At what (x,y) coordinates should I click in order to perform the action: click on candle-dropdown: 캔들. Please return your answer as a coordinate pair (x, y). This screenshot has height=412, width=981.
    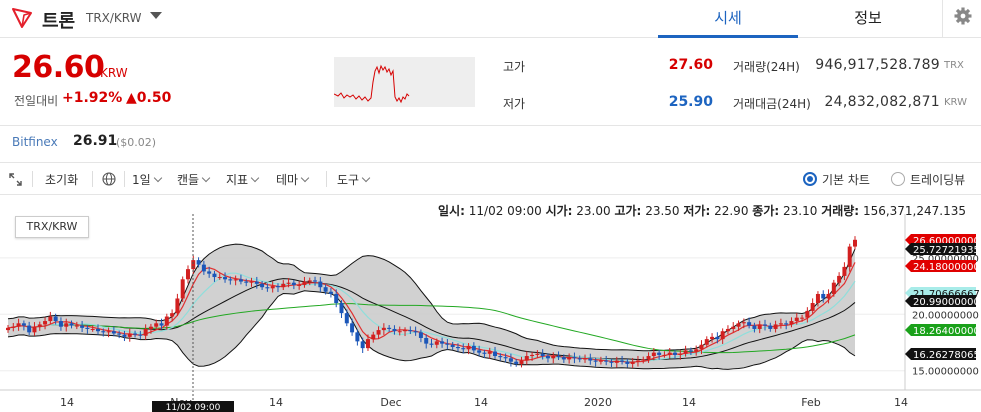
    Looking at the image, I should click on (194, 179).